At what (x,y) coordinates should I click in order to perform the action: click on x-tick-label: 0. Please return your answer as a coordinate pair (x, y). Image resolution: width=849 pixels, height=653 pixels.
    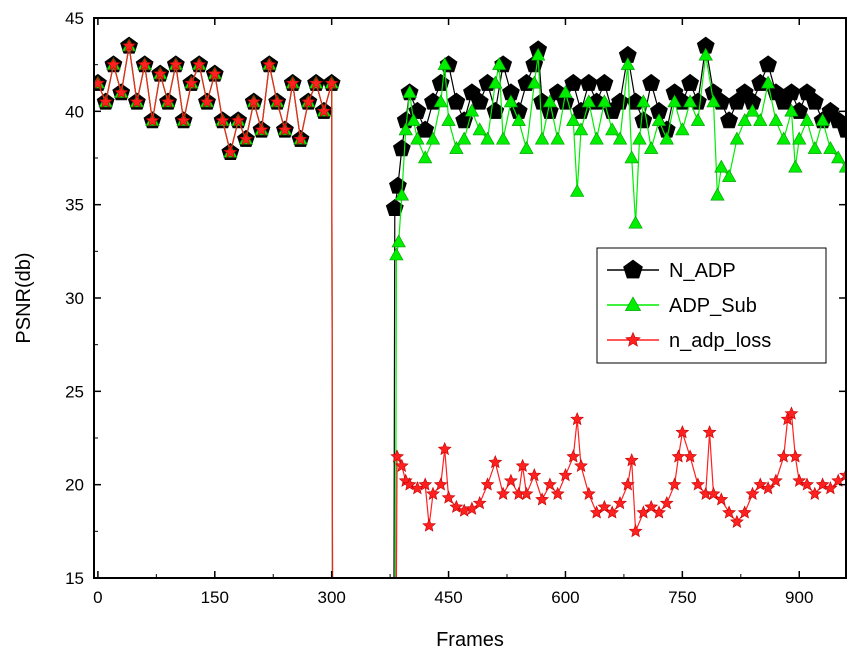
    Looking at the image, I should click on (97, 597).